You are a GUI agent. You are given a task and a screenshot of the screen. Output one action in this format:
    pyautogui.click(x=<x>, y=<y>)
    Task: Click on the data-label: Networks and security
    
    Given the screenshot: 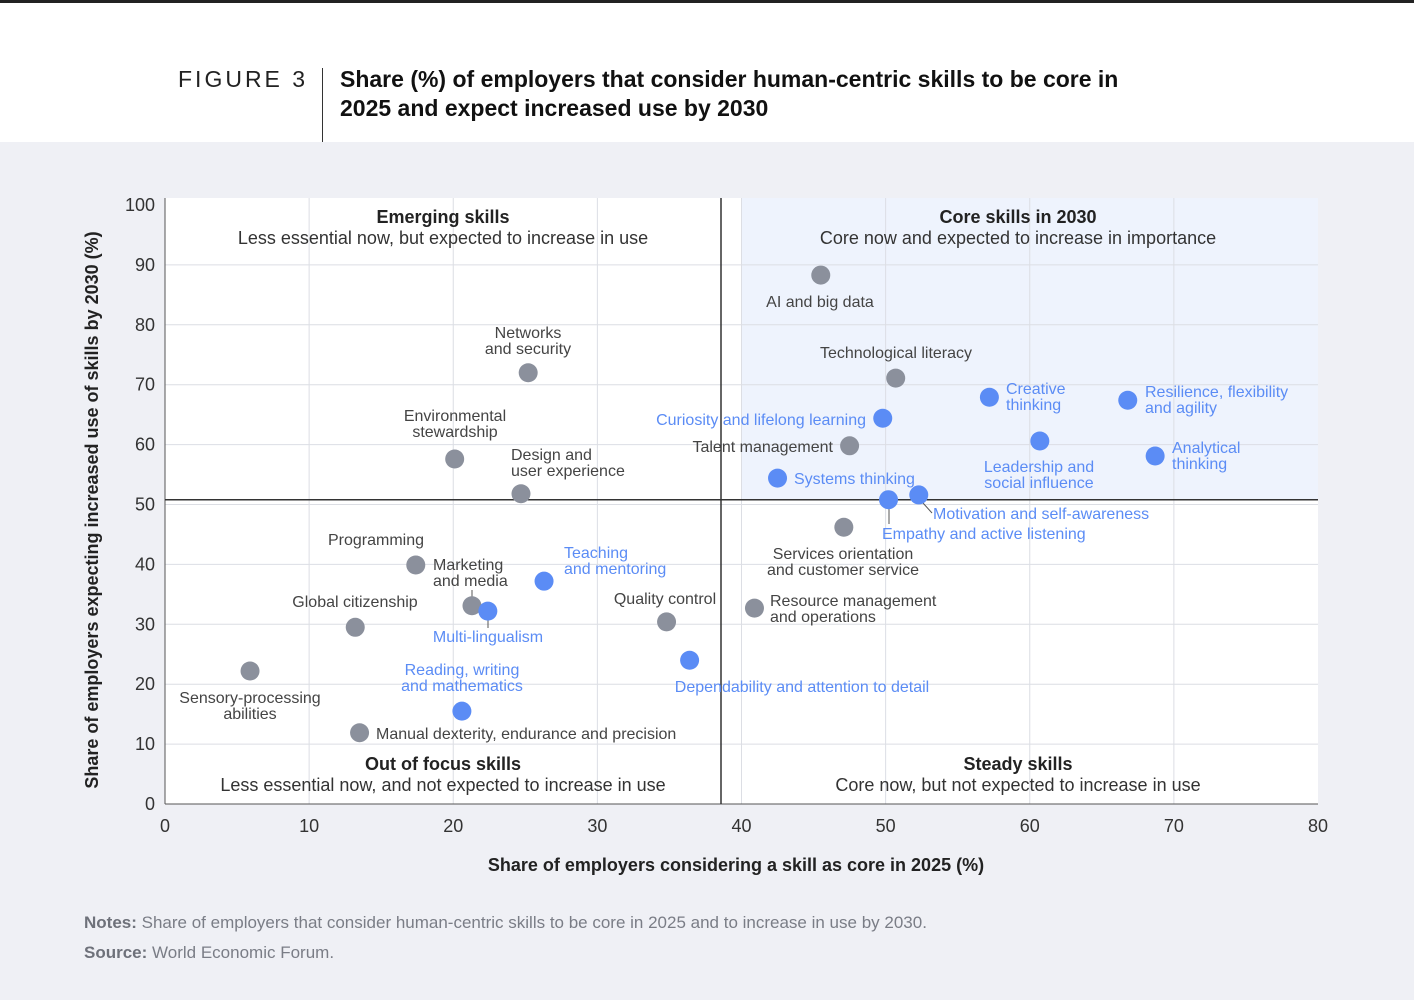 What is the action you would take?
    pyautogui.click(x=528, y=341)
    